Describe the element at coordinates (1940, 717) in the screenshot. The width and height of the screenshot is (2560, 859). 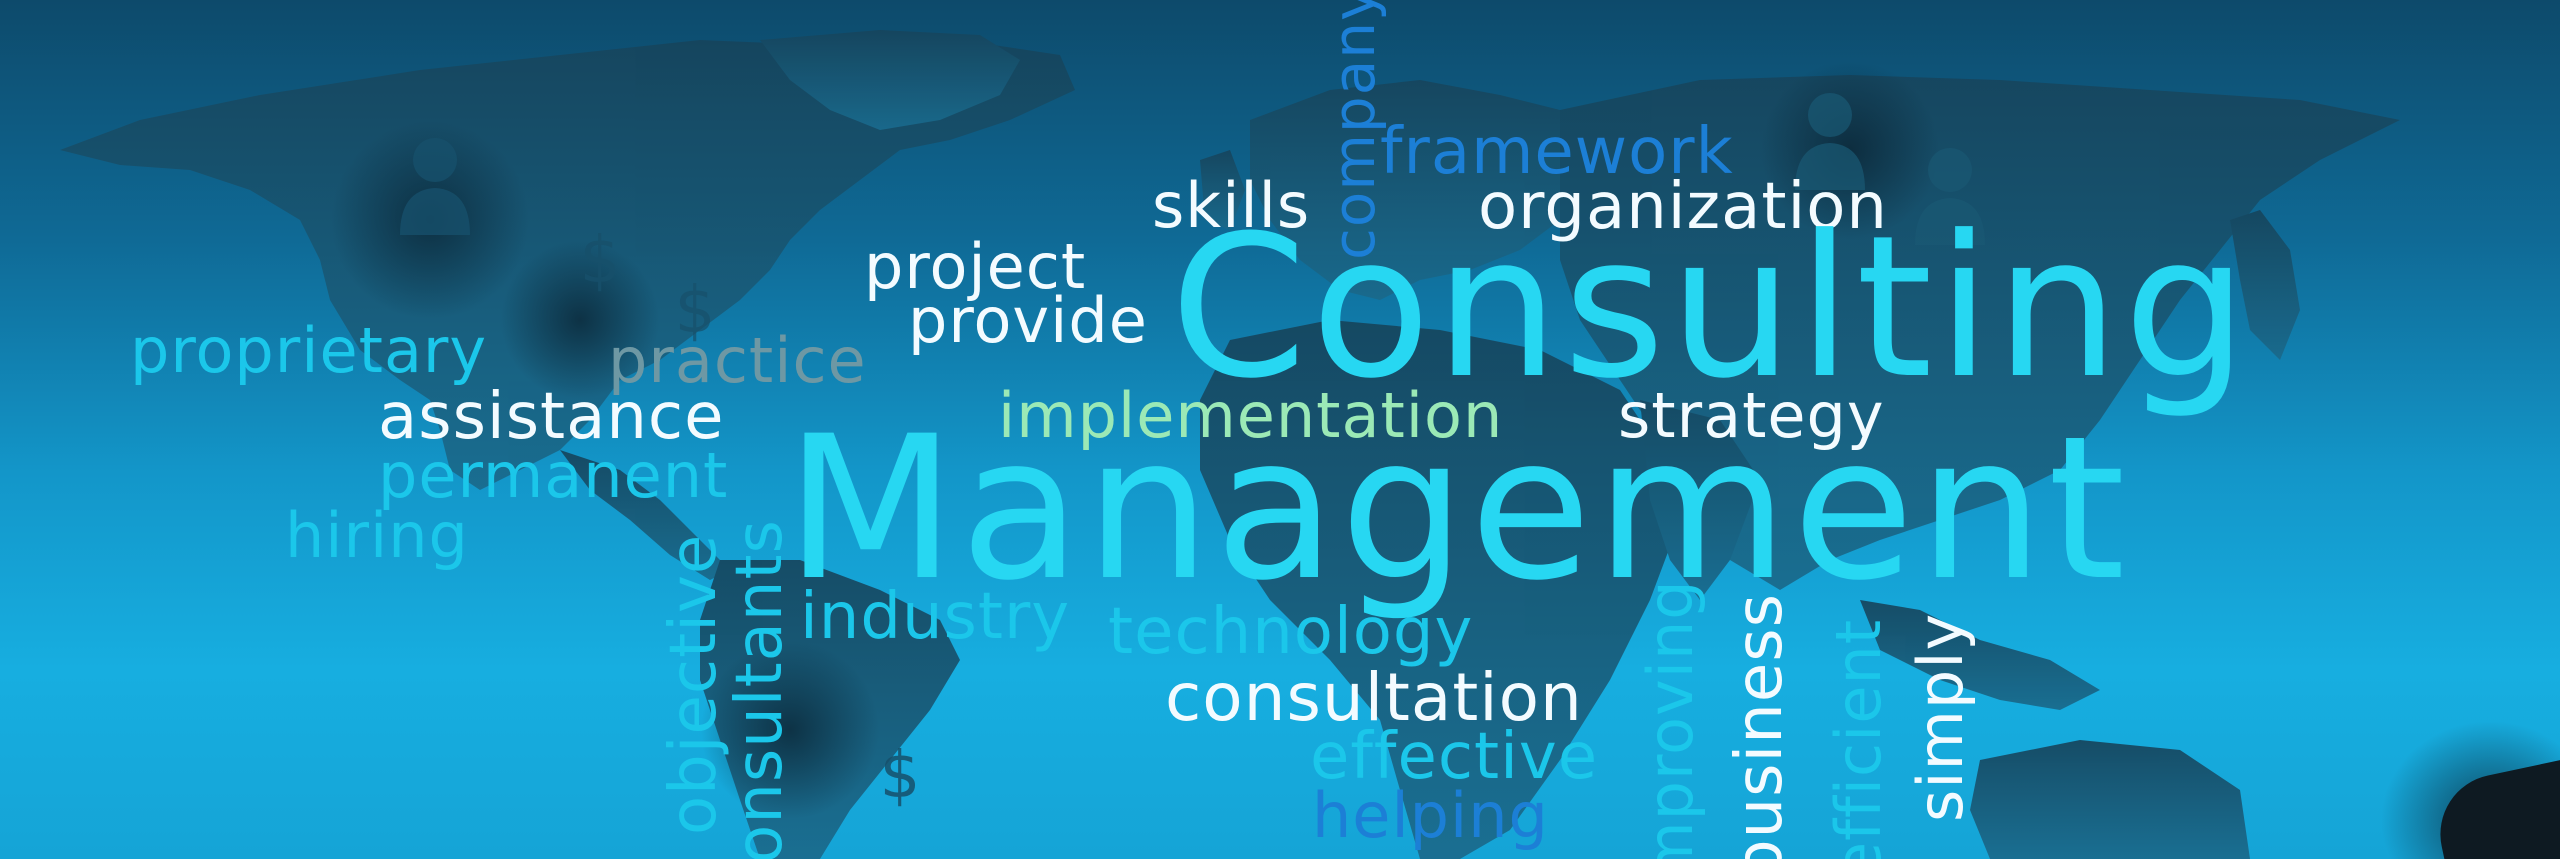
I see `word-simply: simply` at that location.